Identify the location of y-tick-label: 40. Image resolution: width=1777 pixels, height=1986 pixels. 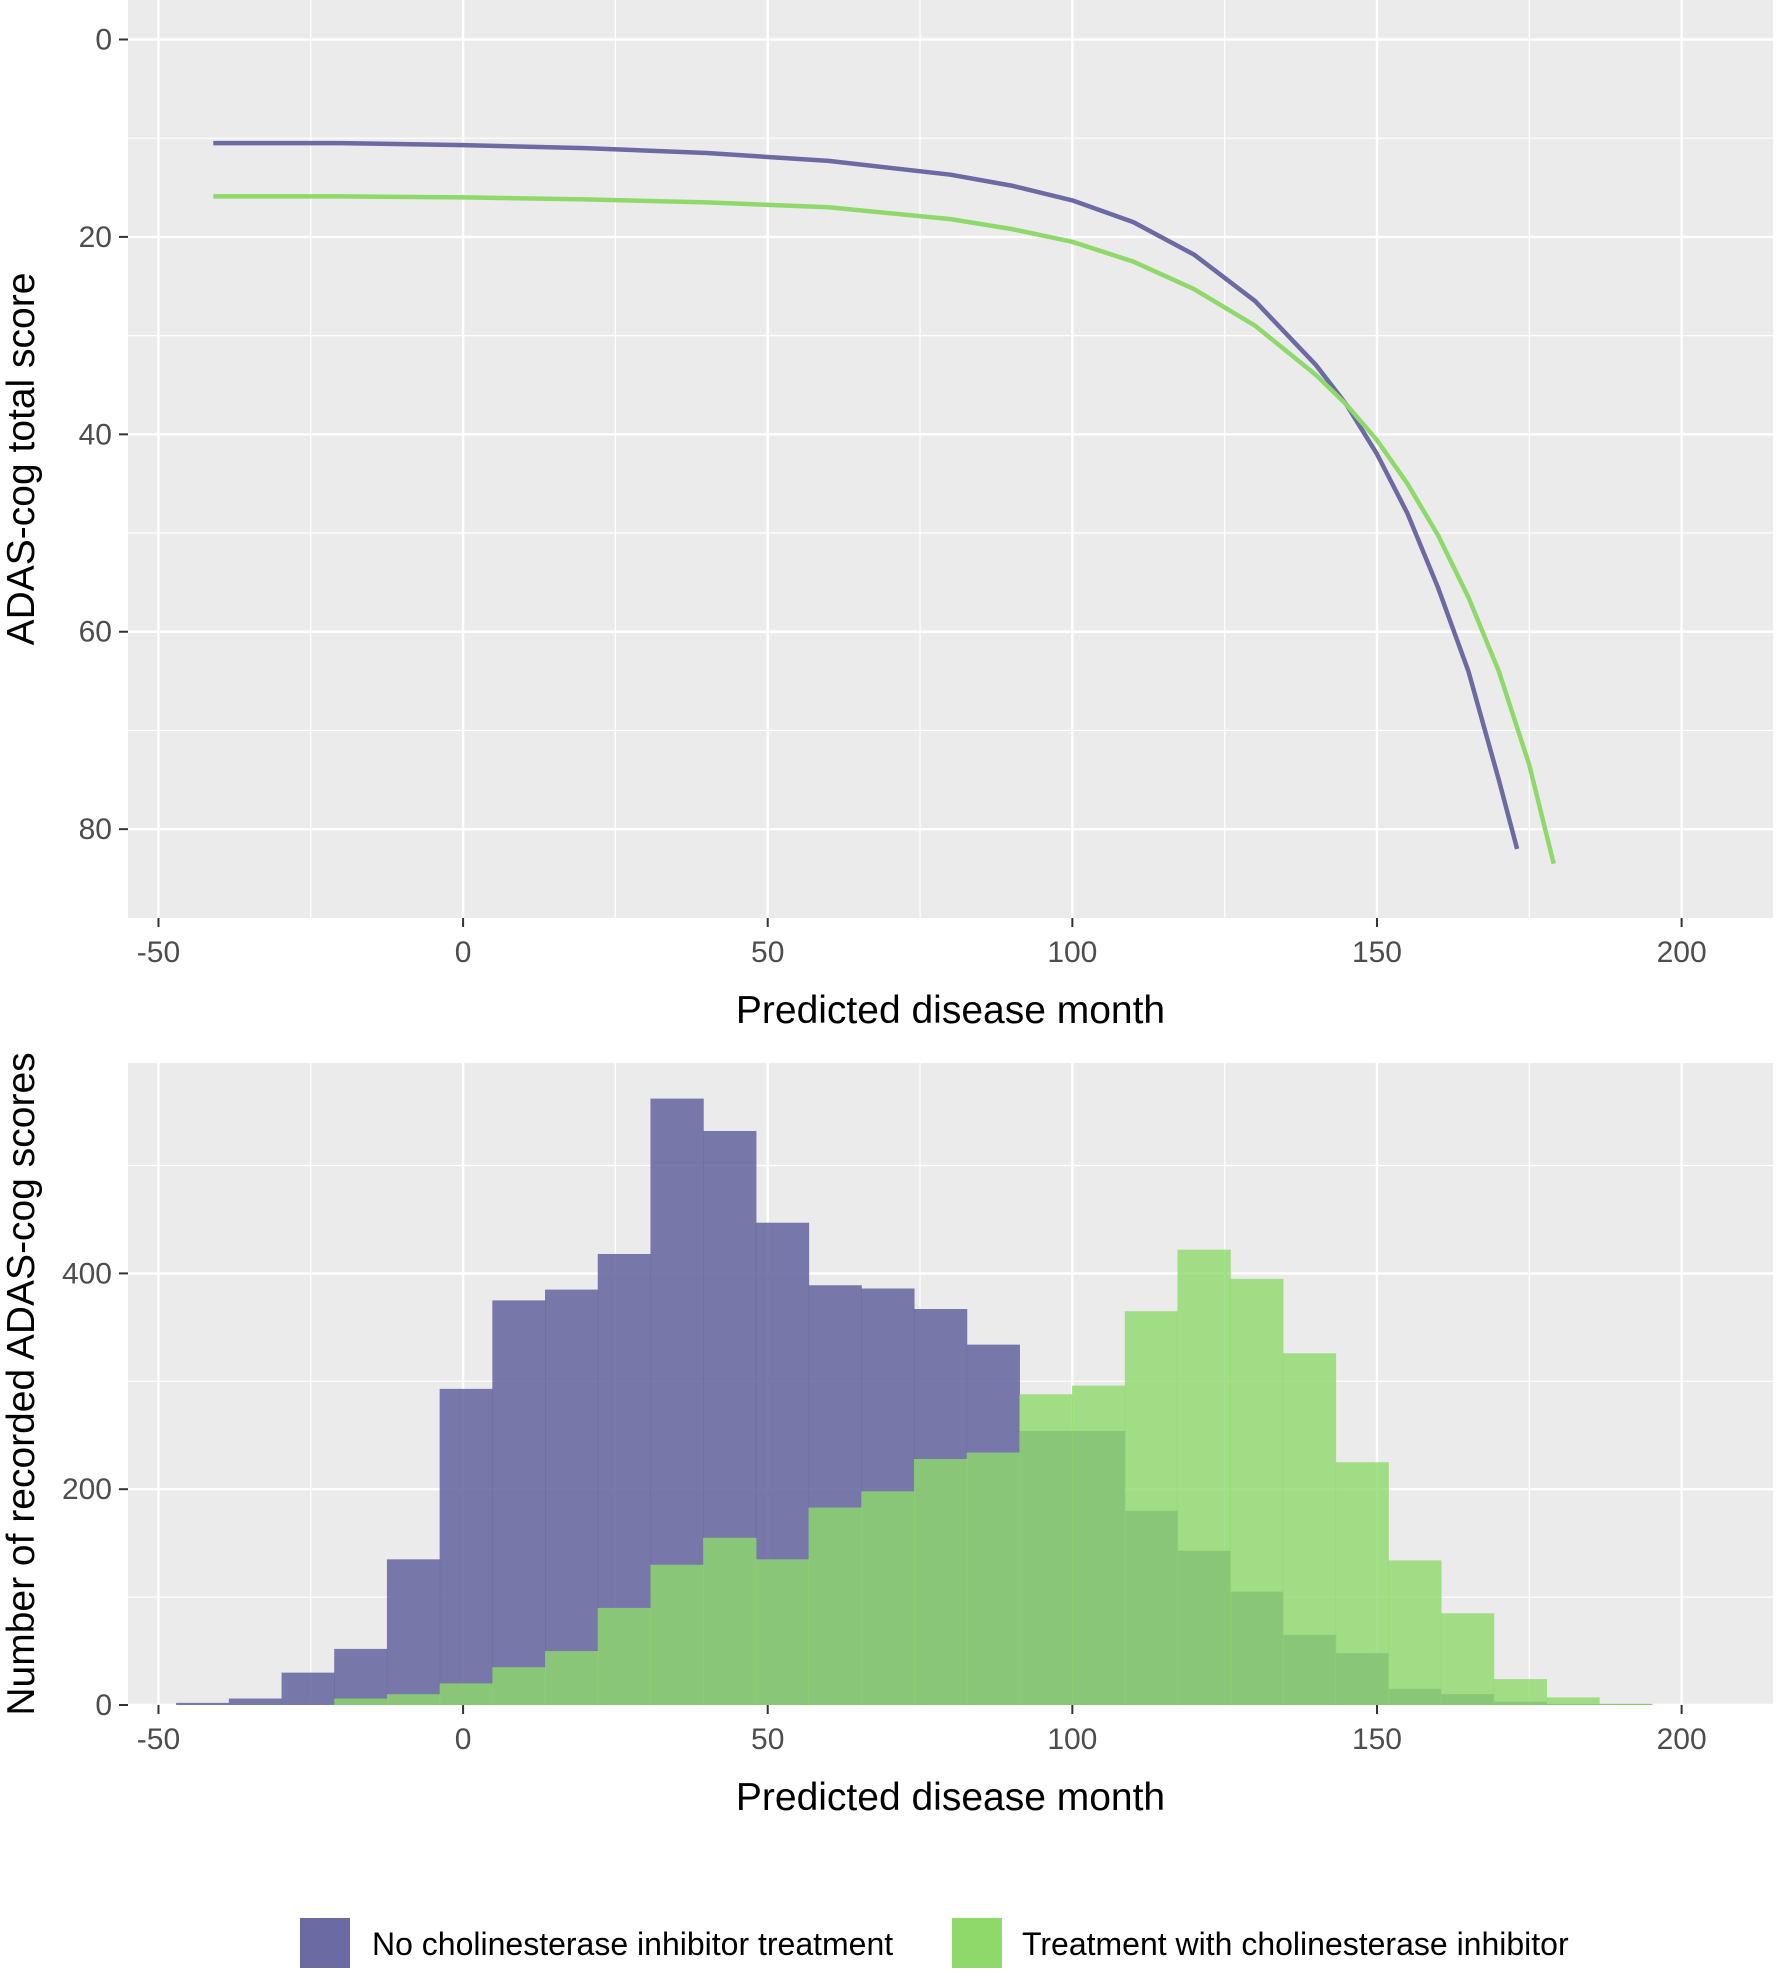
(95, 434).